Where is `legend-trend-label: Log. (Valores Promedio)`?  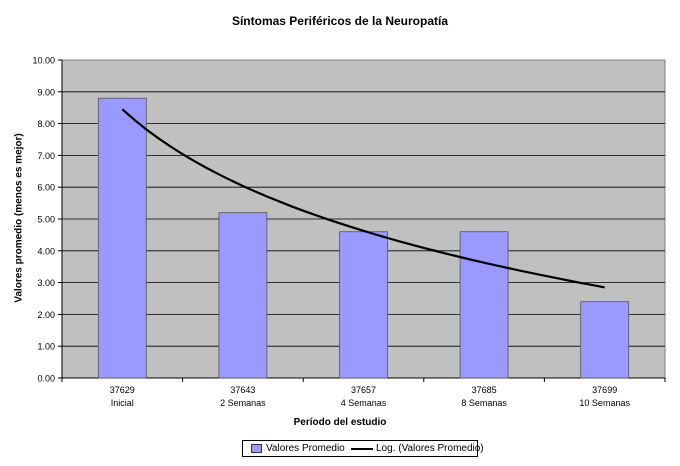
legend-trend-label: Log. (Valores Promedio) is located at coordinates (430, 448).